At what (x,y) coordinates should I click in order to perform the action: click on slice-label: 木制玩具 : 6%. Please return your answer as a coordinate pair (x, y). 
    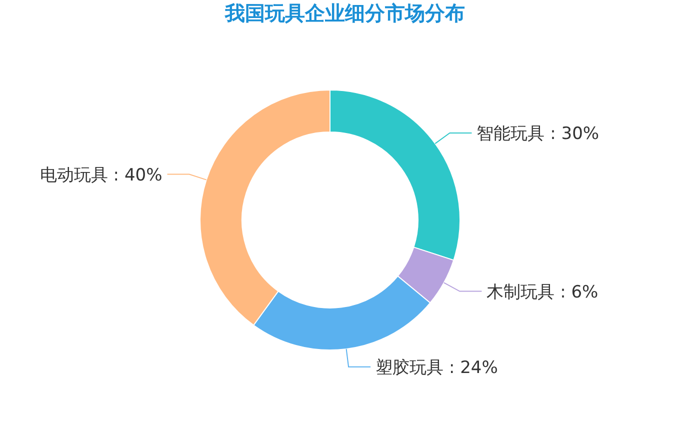
    Looking at the image, I should click on (542, 292).